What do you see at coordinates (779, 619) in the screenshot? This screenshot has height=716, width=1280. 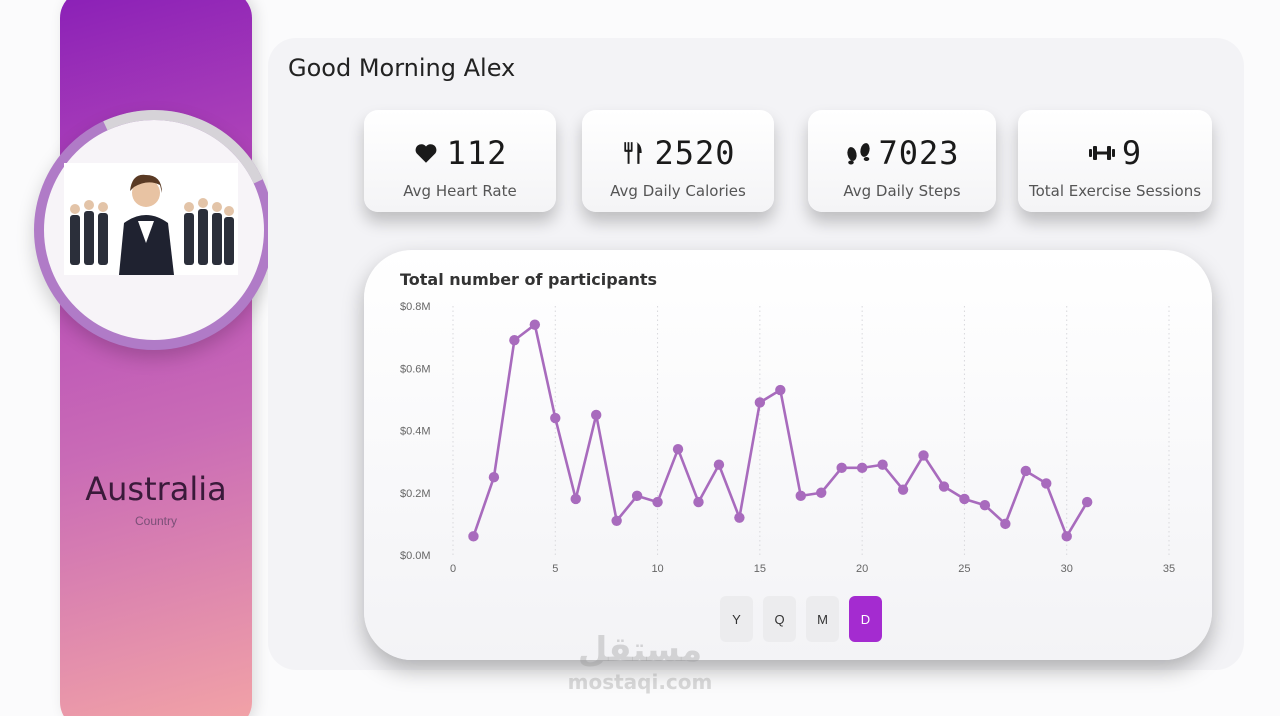 I see `period-button-quarter: Q` at bounding box center [779, 619].